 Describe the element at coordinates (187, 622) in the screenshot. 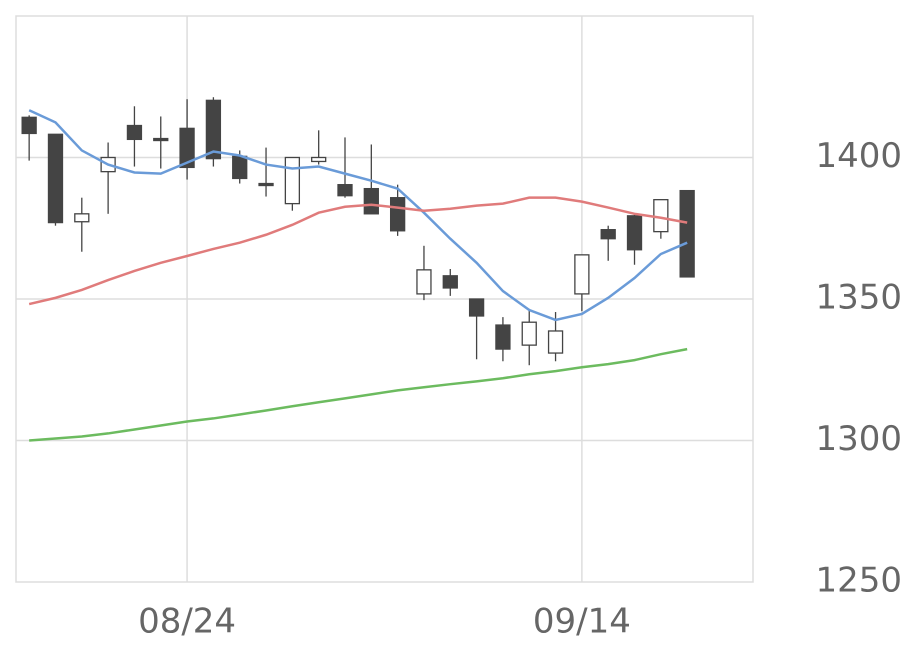

I see `x-tick-label: 08/24` at that location.